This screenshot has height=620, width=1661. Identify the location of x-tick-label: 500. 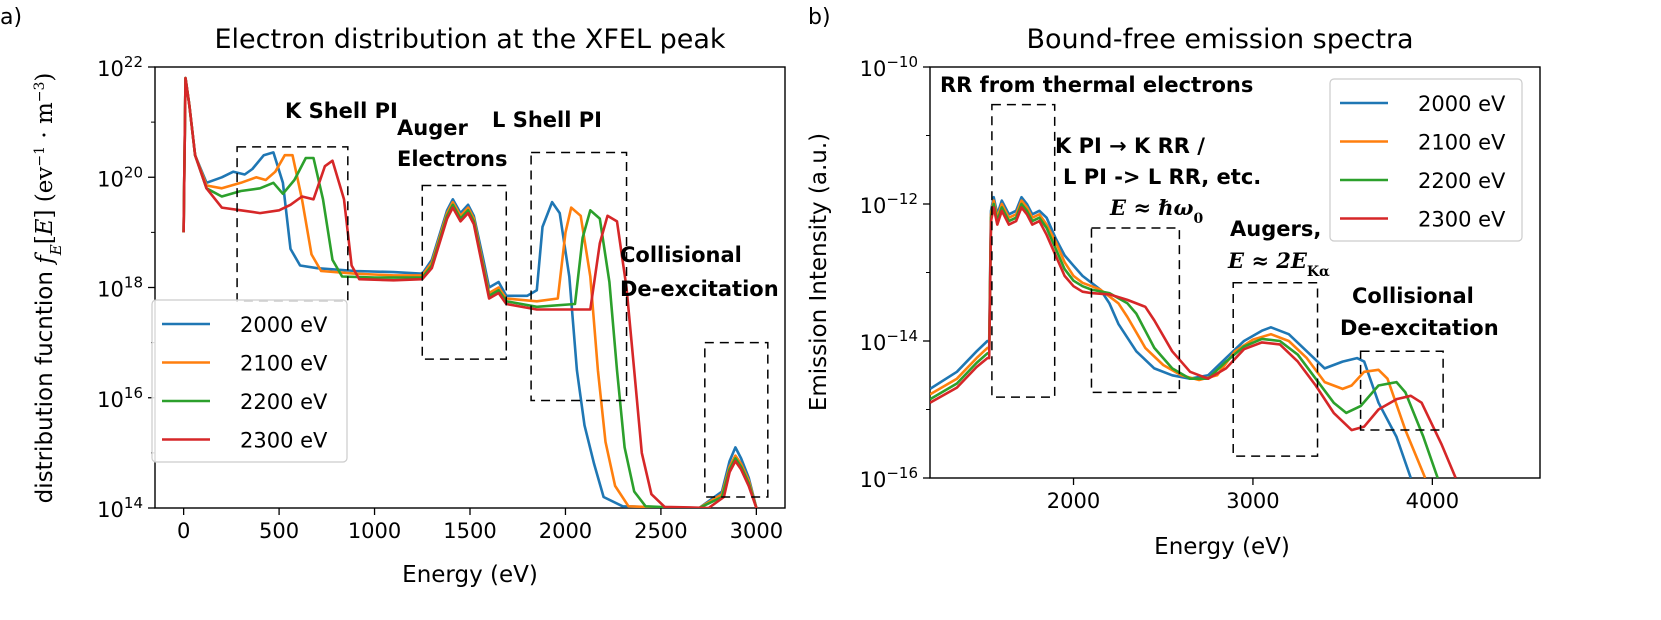
(279, 531).